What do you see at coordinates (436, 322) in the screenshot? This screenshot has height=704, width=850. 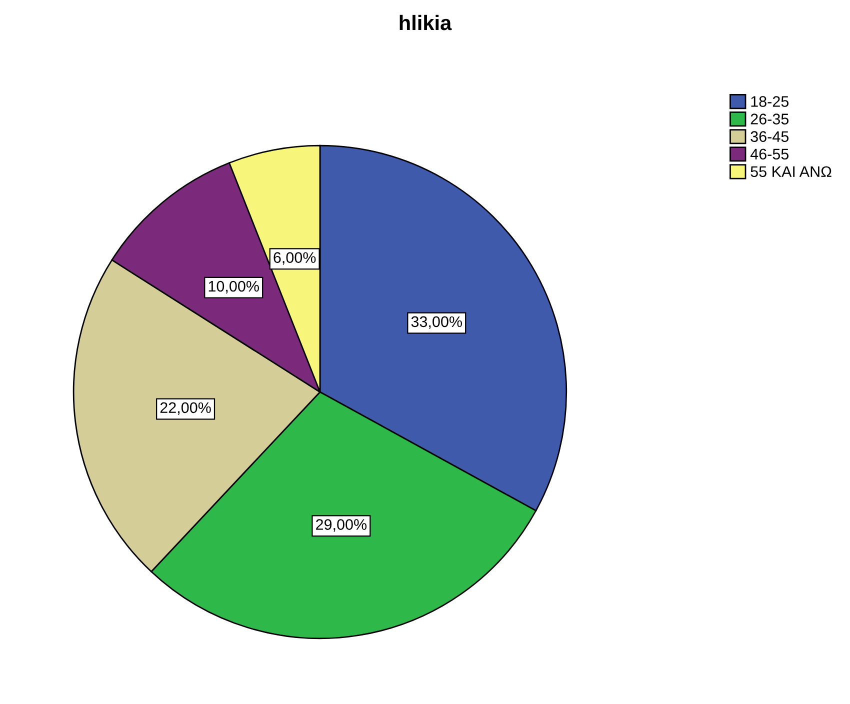 I see `data-label: 33,00%` at bounding box center [436, 322].